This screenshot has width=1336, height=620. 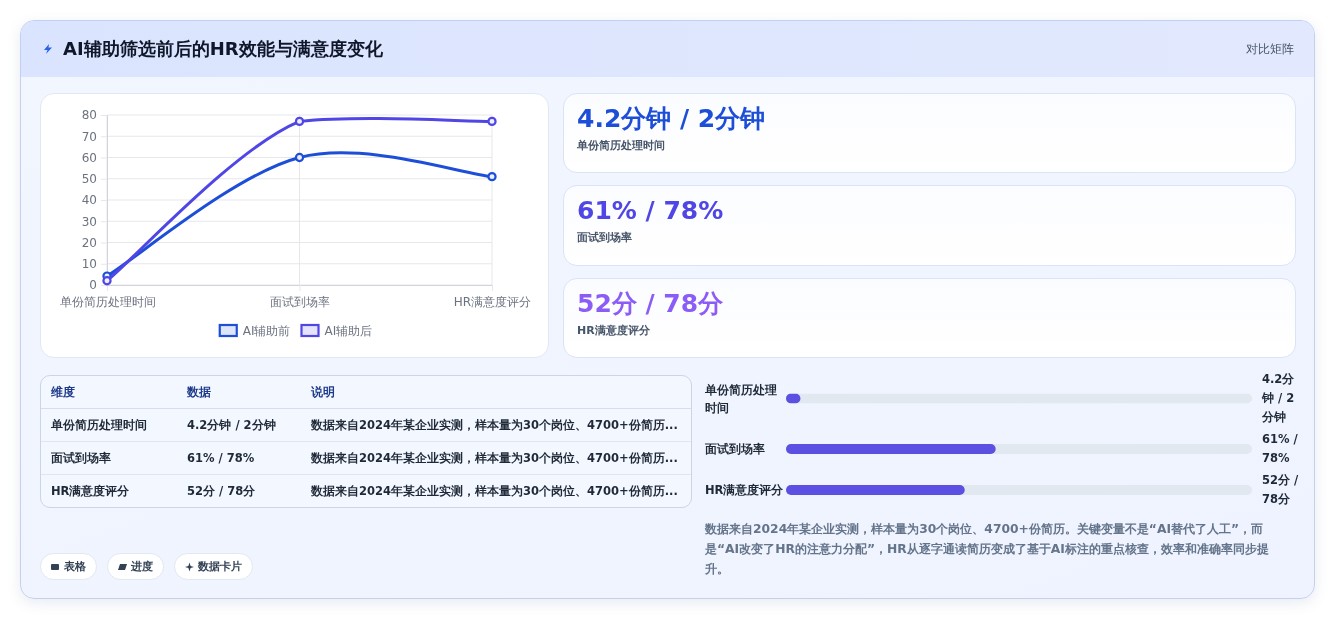 I want to click on y-tick-label: 80, so click(x=89, y=115).